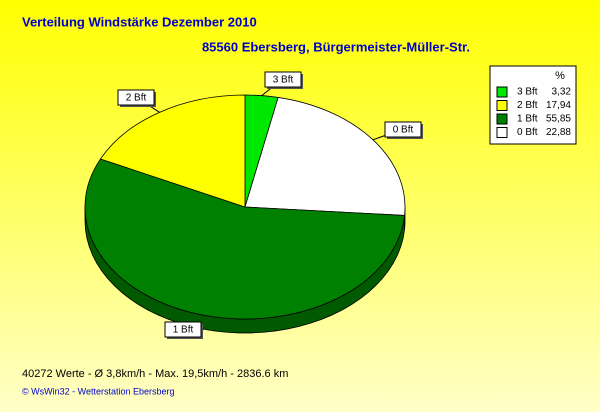  I want to click on legend-value: 17,94, so click(558, 105).